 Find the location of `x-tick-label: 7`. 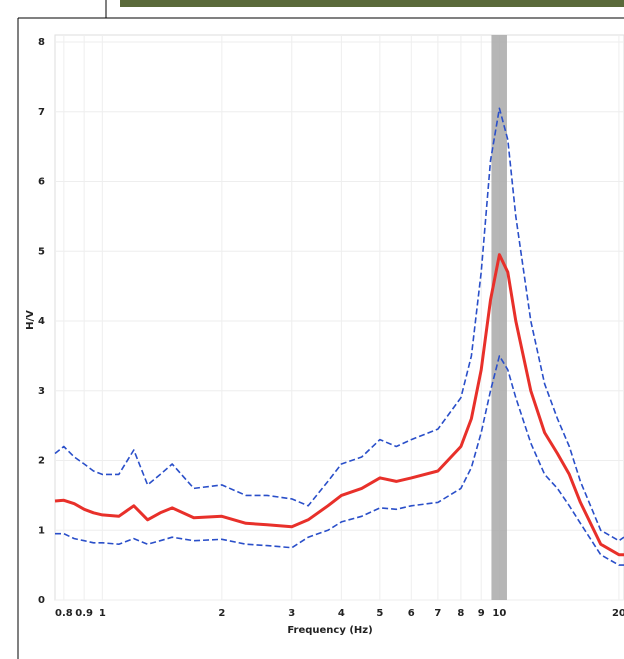

x-tick-label: 7 is located at coordinates (437, 613).